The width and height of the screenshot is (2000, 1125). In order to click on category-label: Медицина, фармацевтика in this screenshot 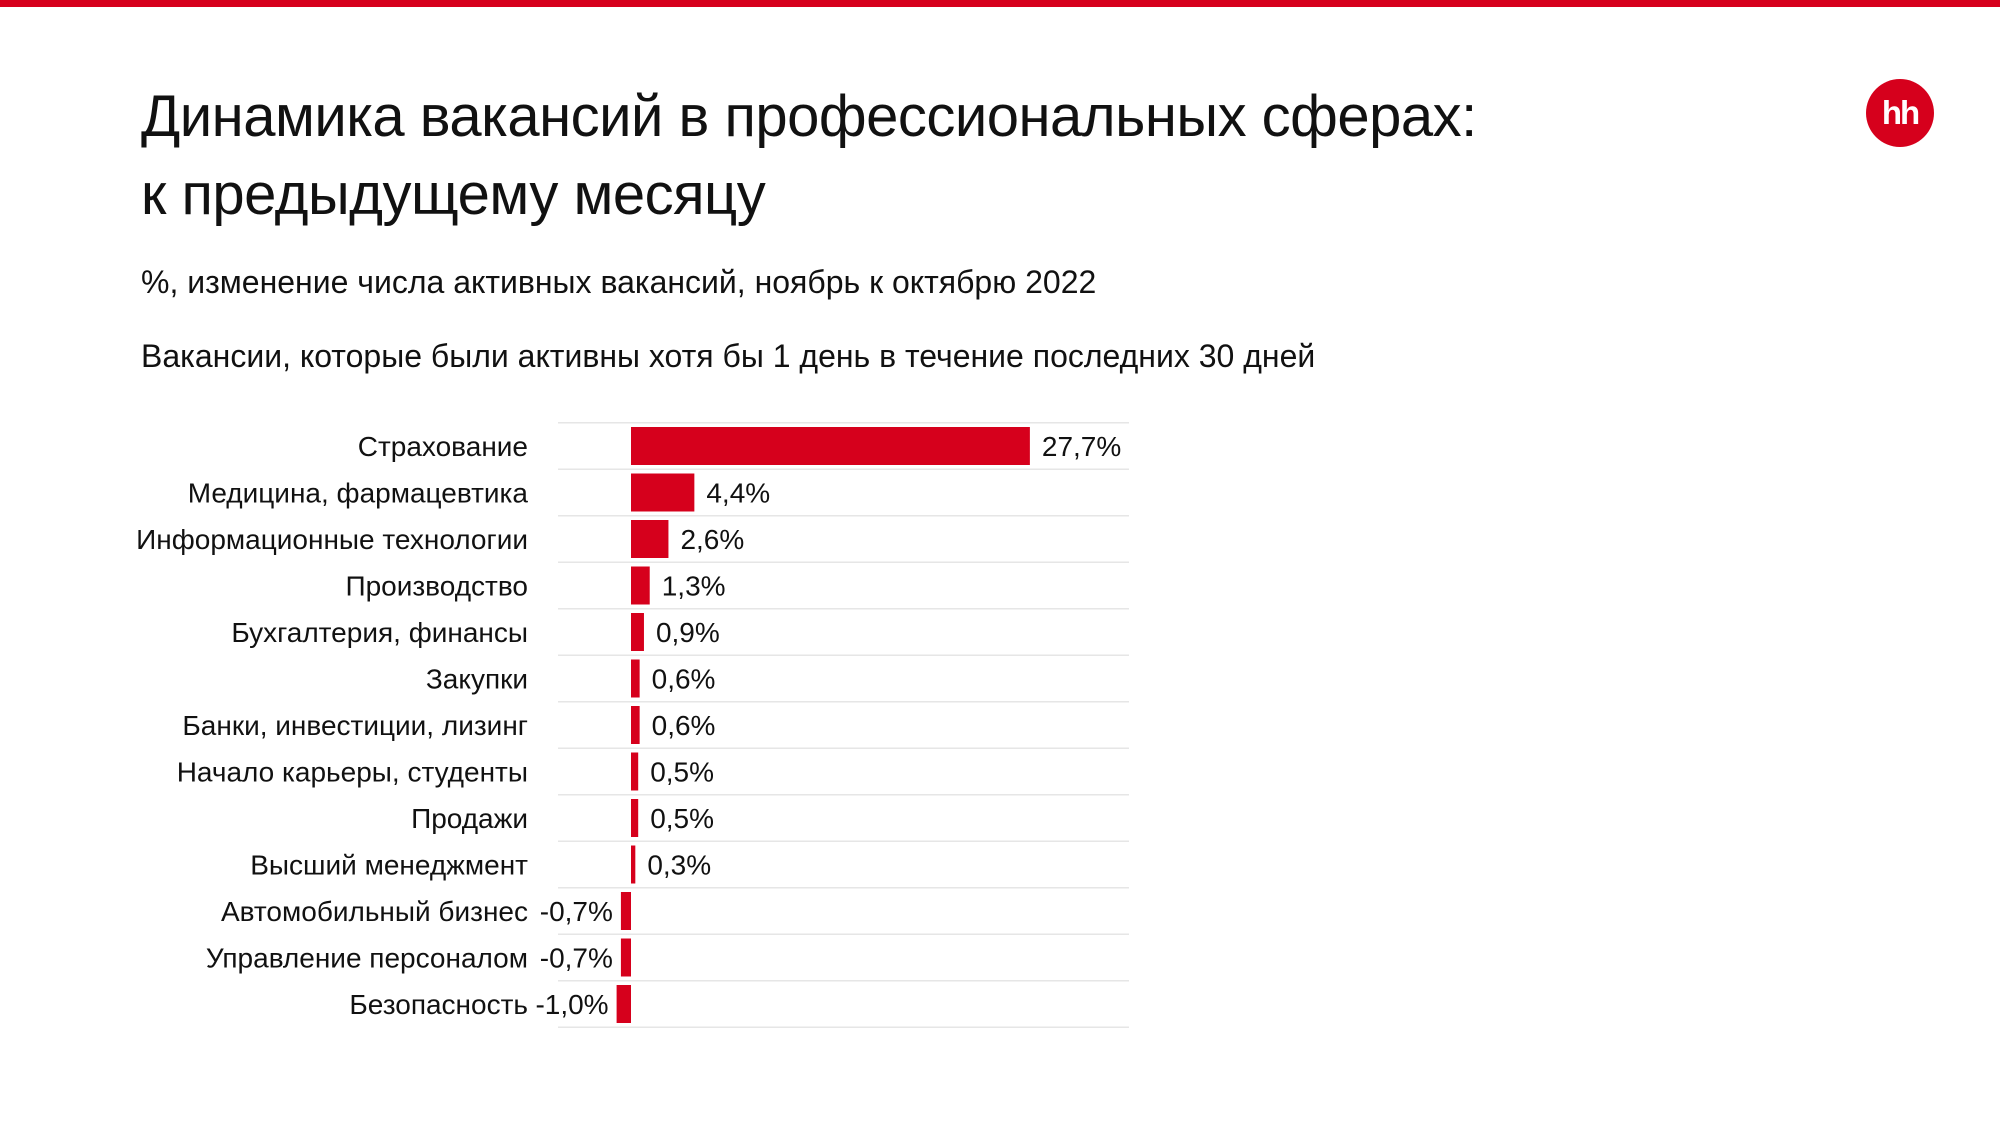, I will do `click(358, 493)`.